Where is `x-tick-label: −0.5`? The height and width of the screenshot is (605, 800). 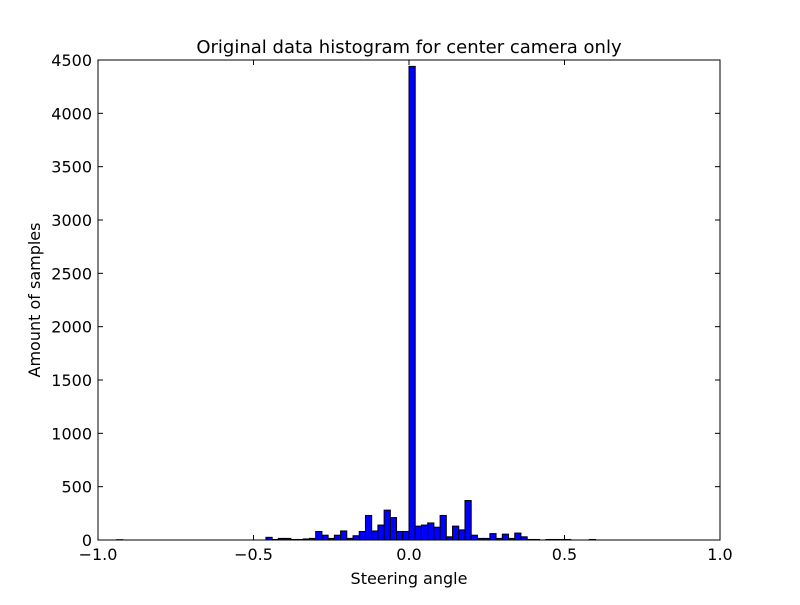 x-tick-label: −0.5 is located at coordinates (253, 554).